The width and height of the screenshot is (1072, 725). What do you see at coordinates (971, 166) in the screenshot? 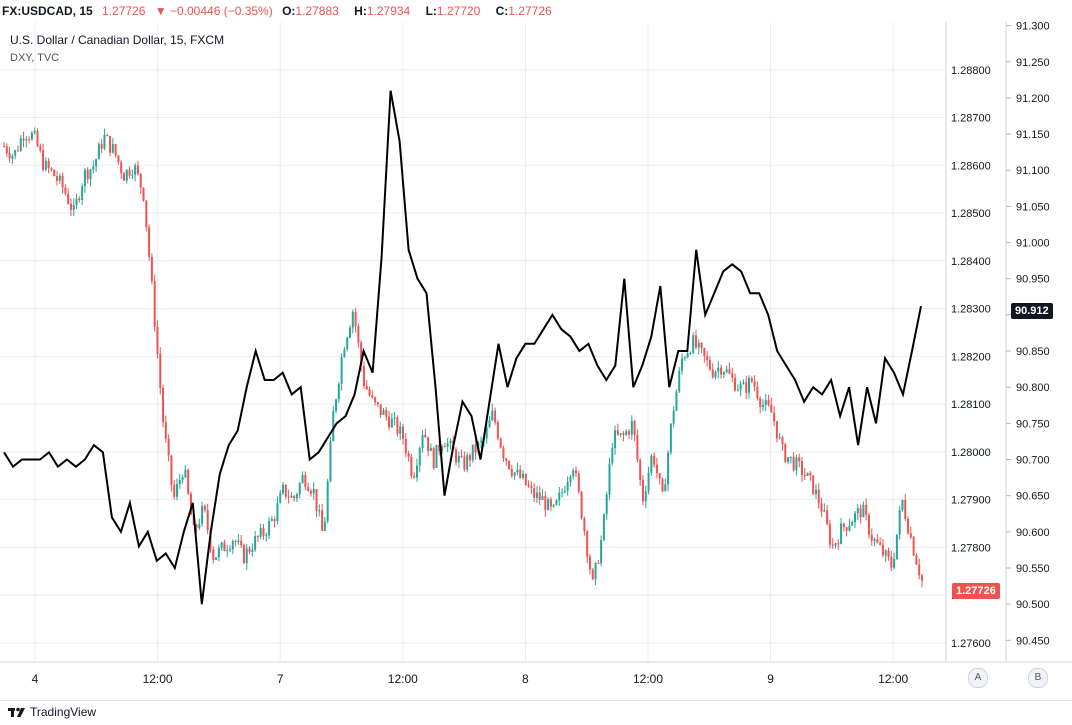
I see `usdcad-tick-label: 1.28600` at bounding box center [971, 166].